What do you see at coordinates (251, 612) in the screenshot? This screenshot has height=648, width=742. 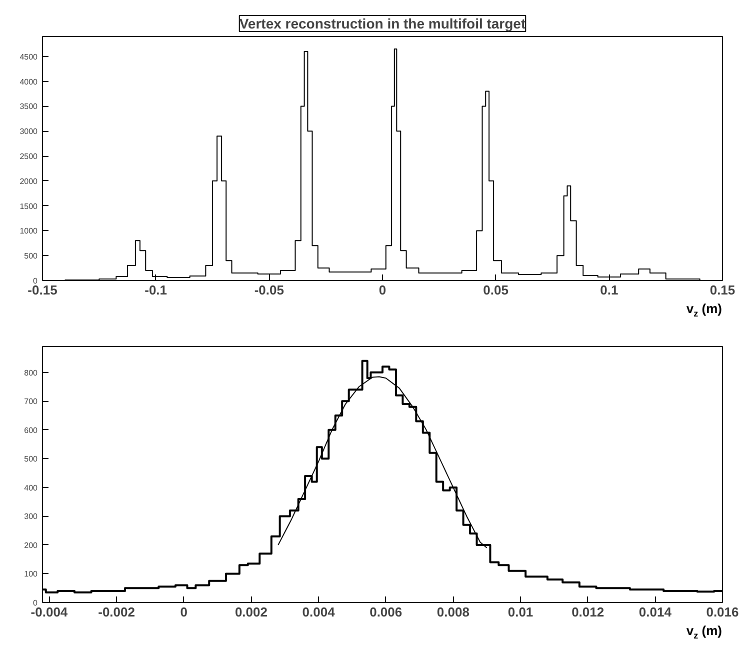 I see `x-tick-label: 0.002` at bounding box center [251, 612].